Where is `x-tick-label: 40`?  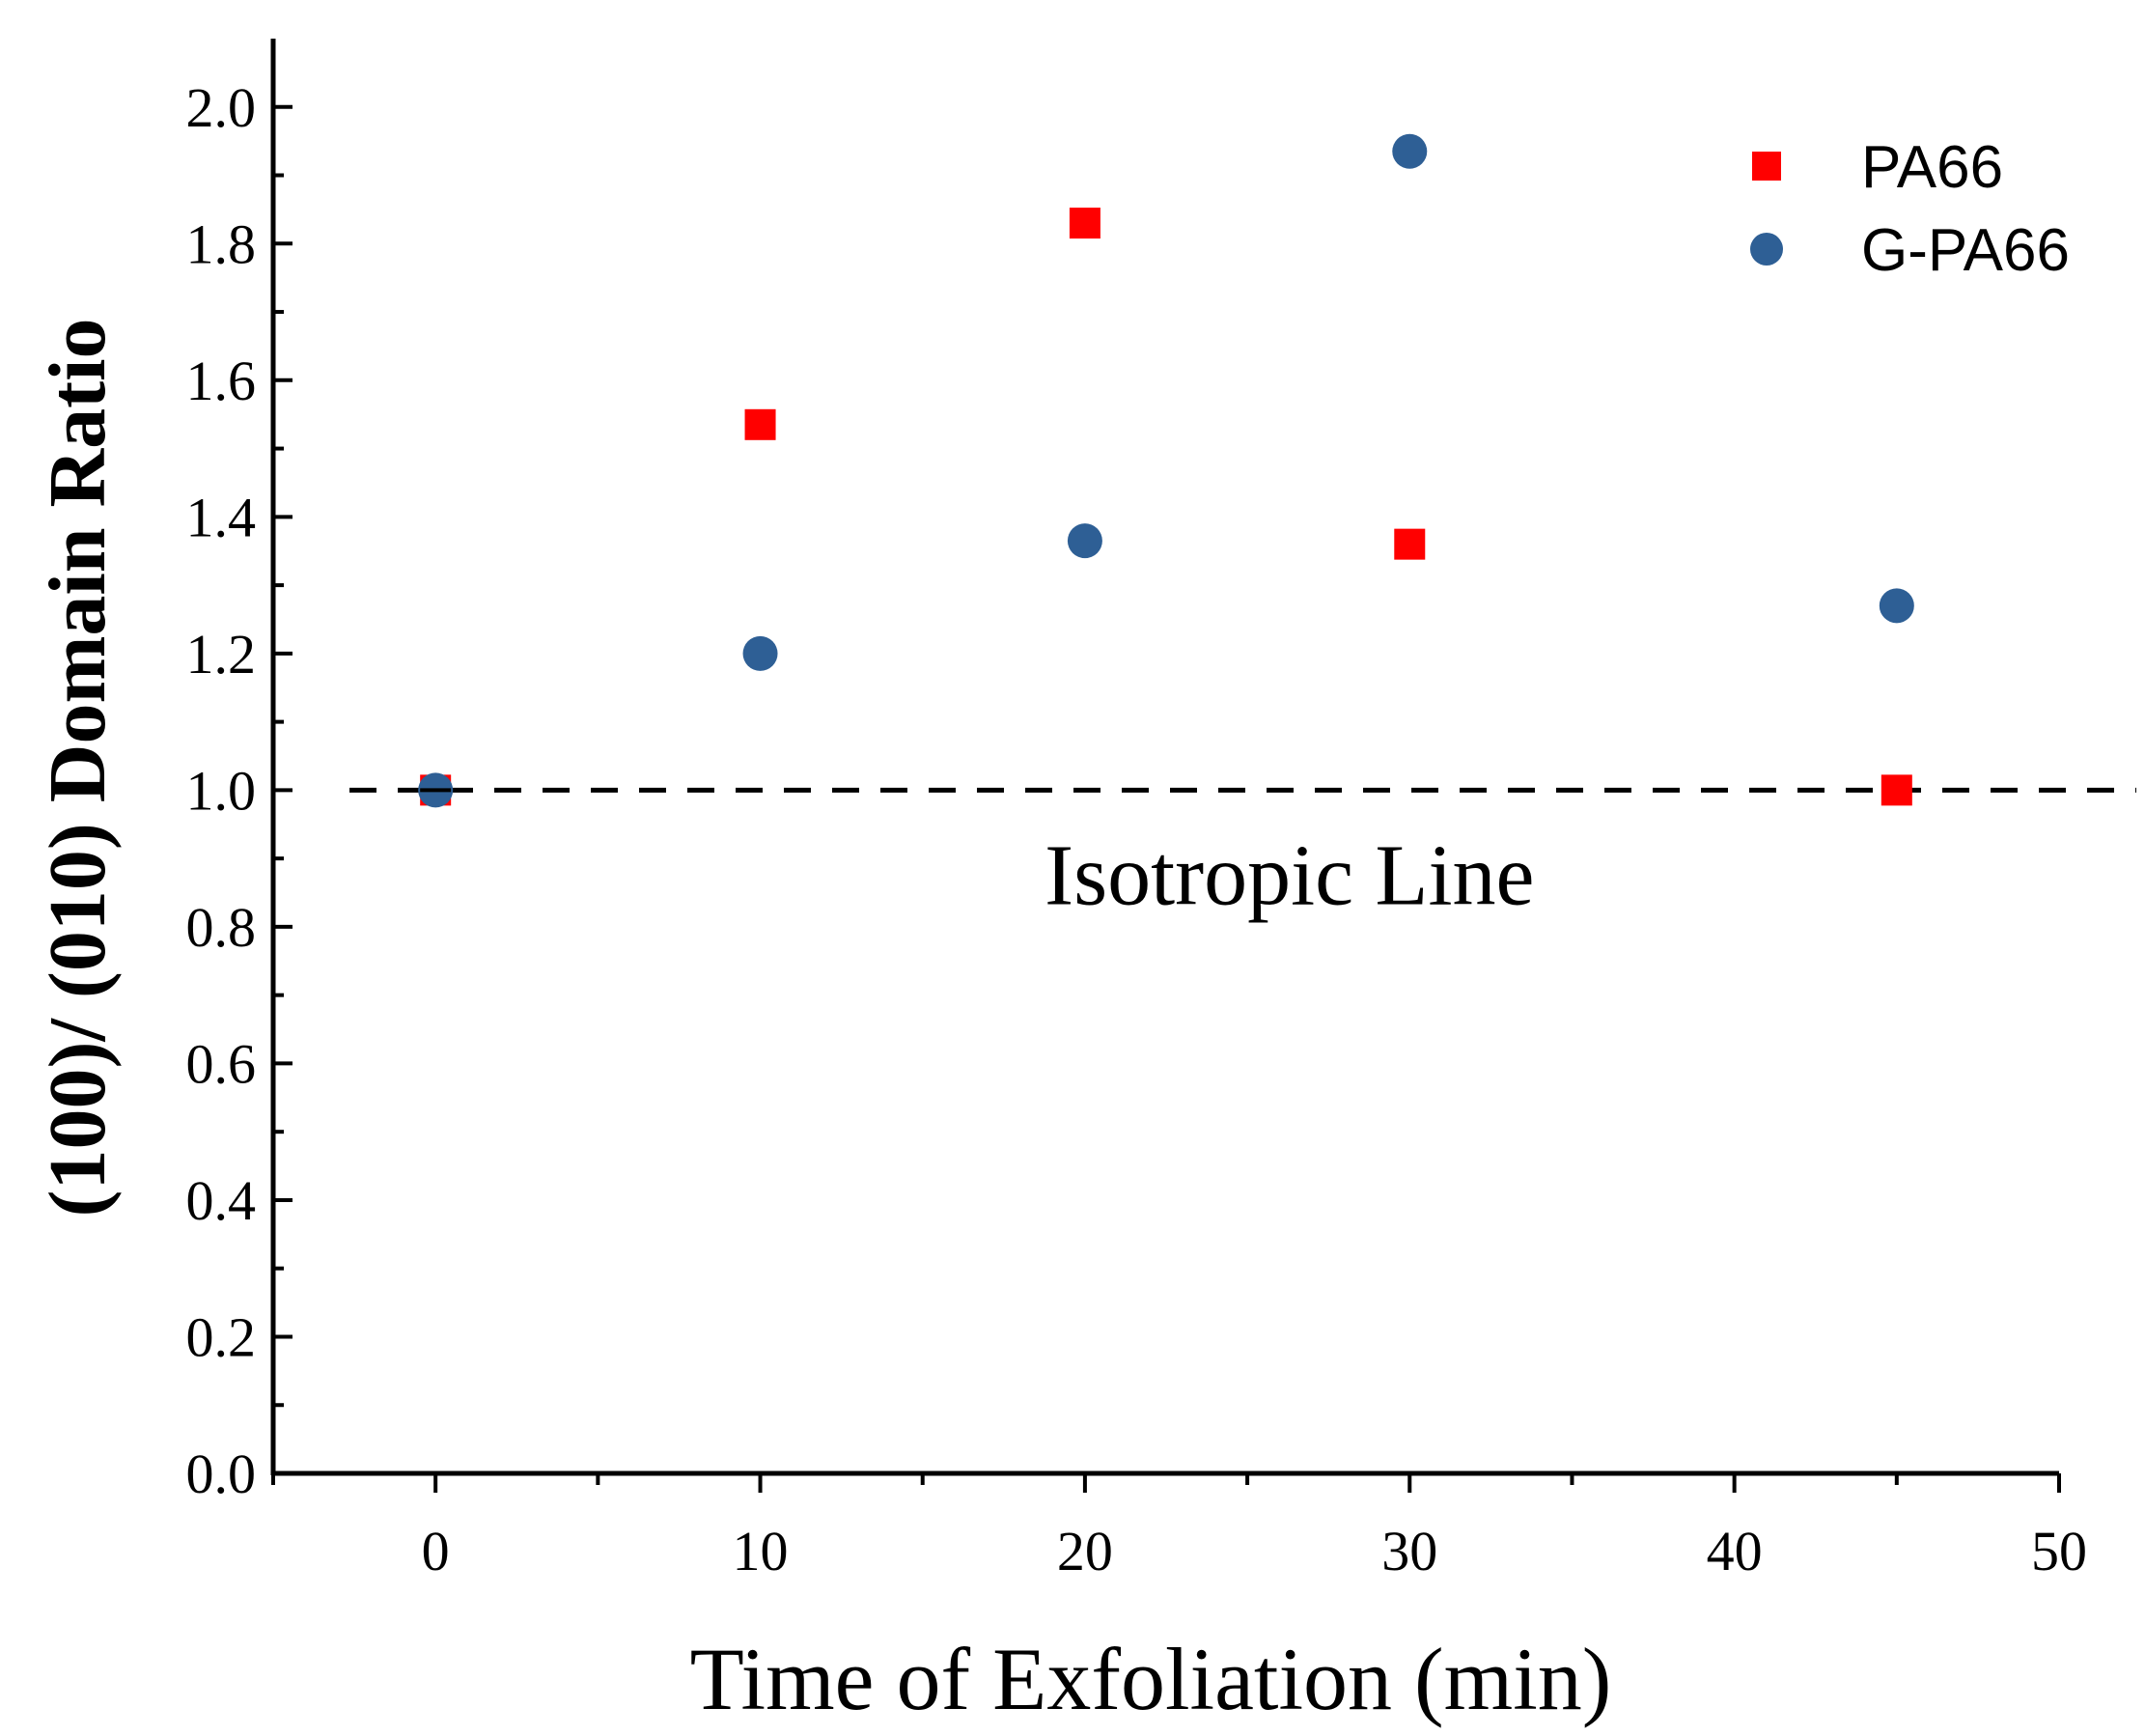 x-tick-label: 40 is located at coordinates (1735, 1551).